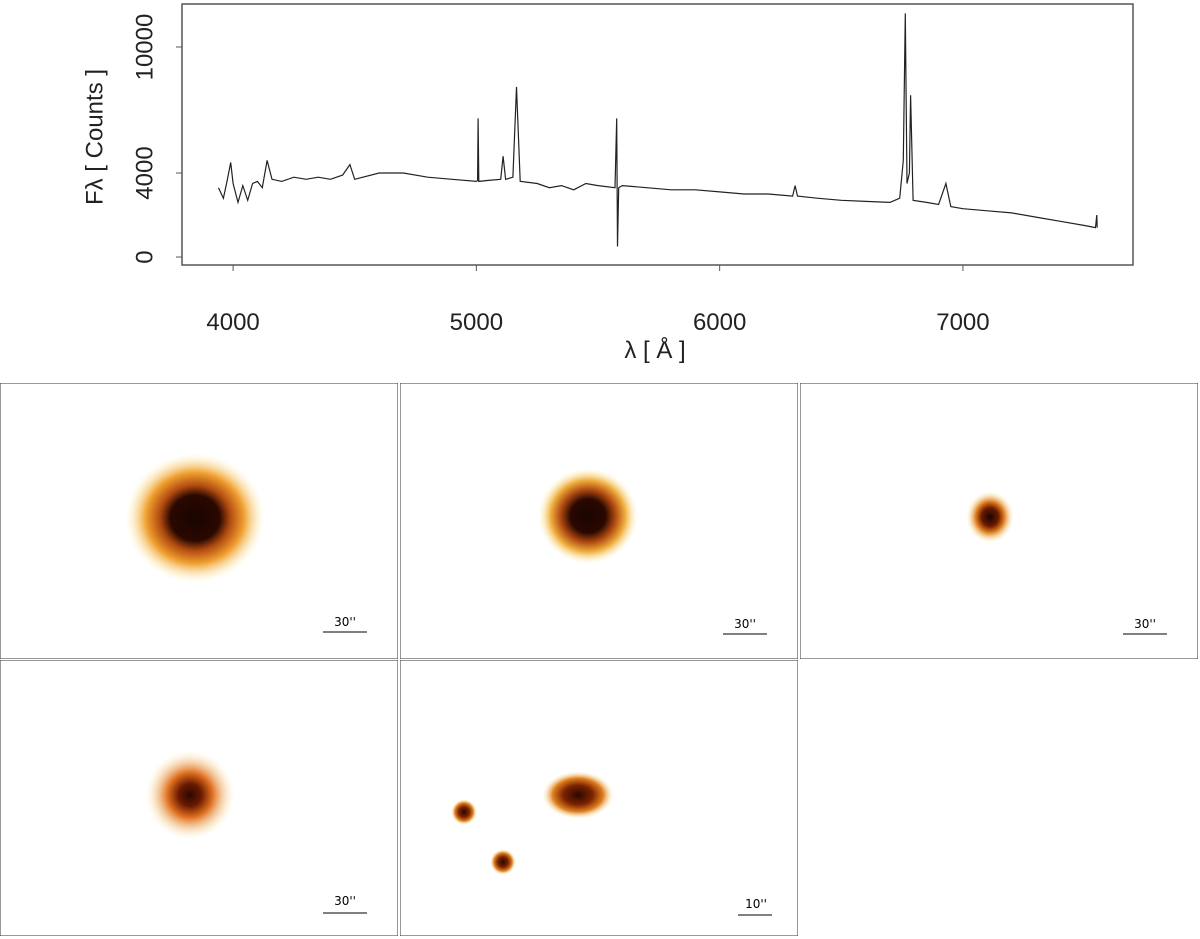  What do you see at coordinates (144, 172) in the screenshot?
I see `y-tick-label: 4000` at bounding box center [144, 172].